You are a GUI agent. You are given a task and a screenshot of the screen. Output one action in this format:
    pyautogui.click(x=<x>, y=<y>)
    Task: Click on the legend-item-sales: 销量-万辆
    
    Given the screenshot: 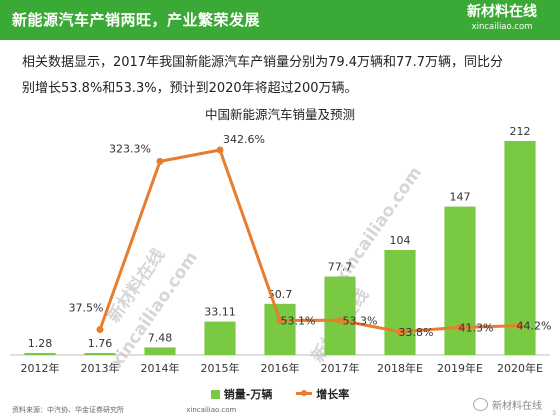 What is the action you would take?
    pyautogui.click(x=241, y=394)
    